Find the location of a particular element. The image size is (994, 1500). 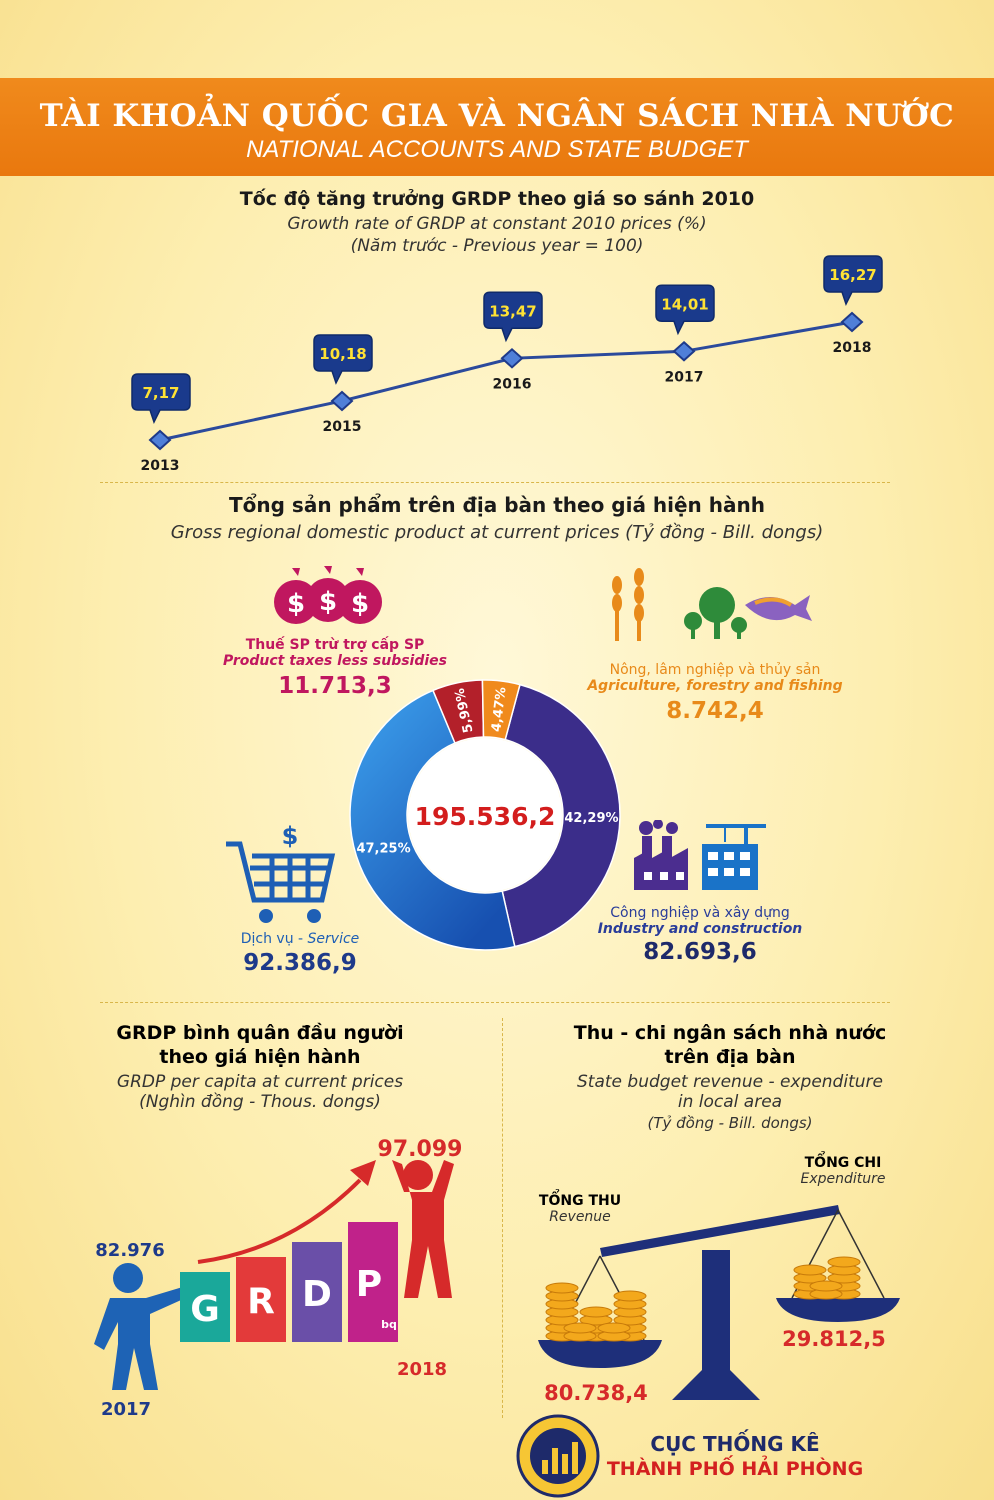

year-2017-label: 2017 is located at coordinates (126, 1409).